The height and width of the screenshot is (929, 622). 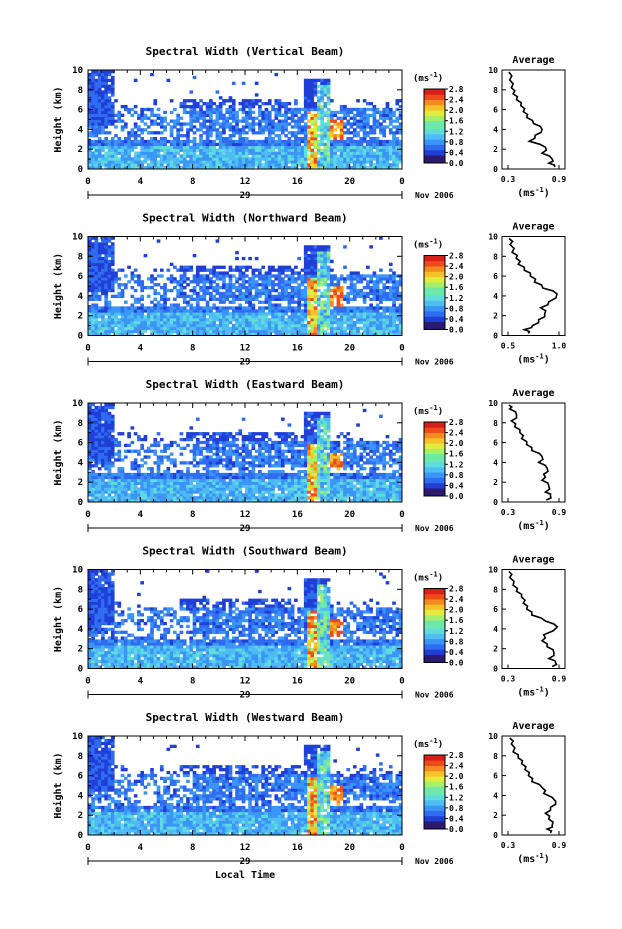 I want to click on profile-x-tick-label: 0.9, so click(x=559, y=179).